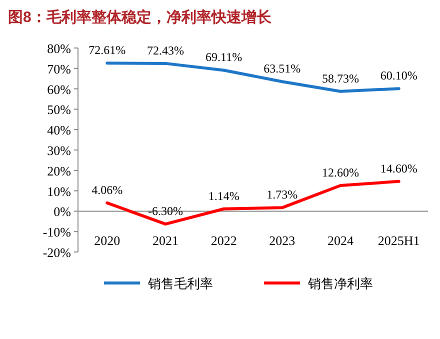 Image resolution: width=440 pixels, height=339 pixels. I want to click on y-tick-label: -10%, so click(57, 232).